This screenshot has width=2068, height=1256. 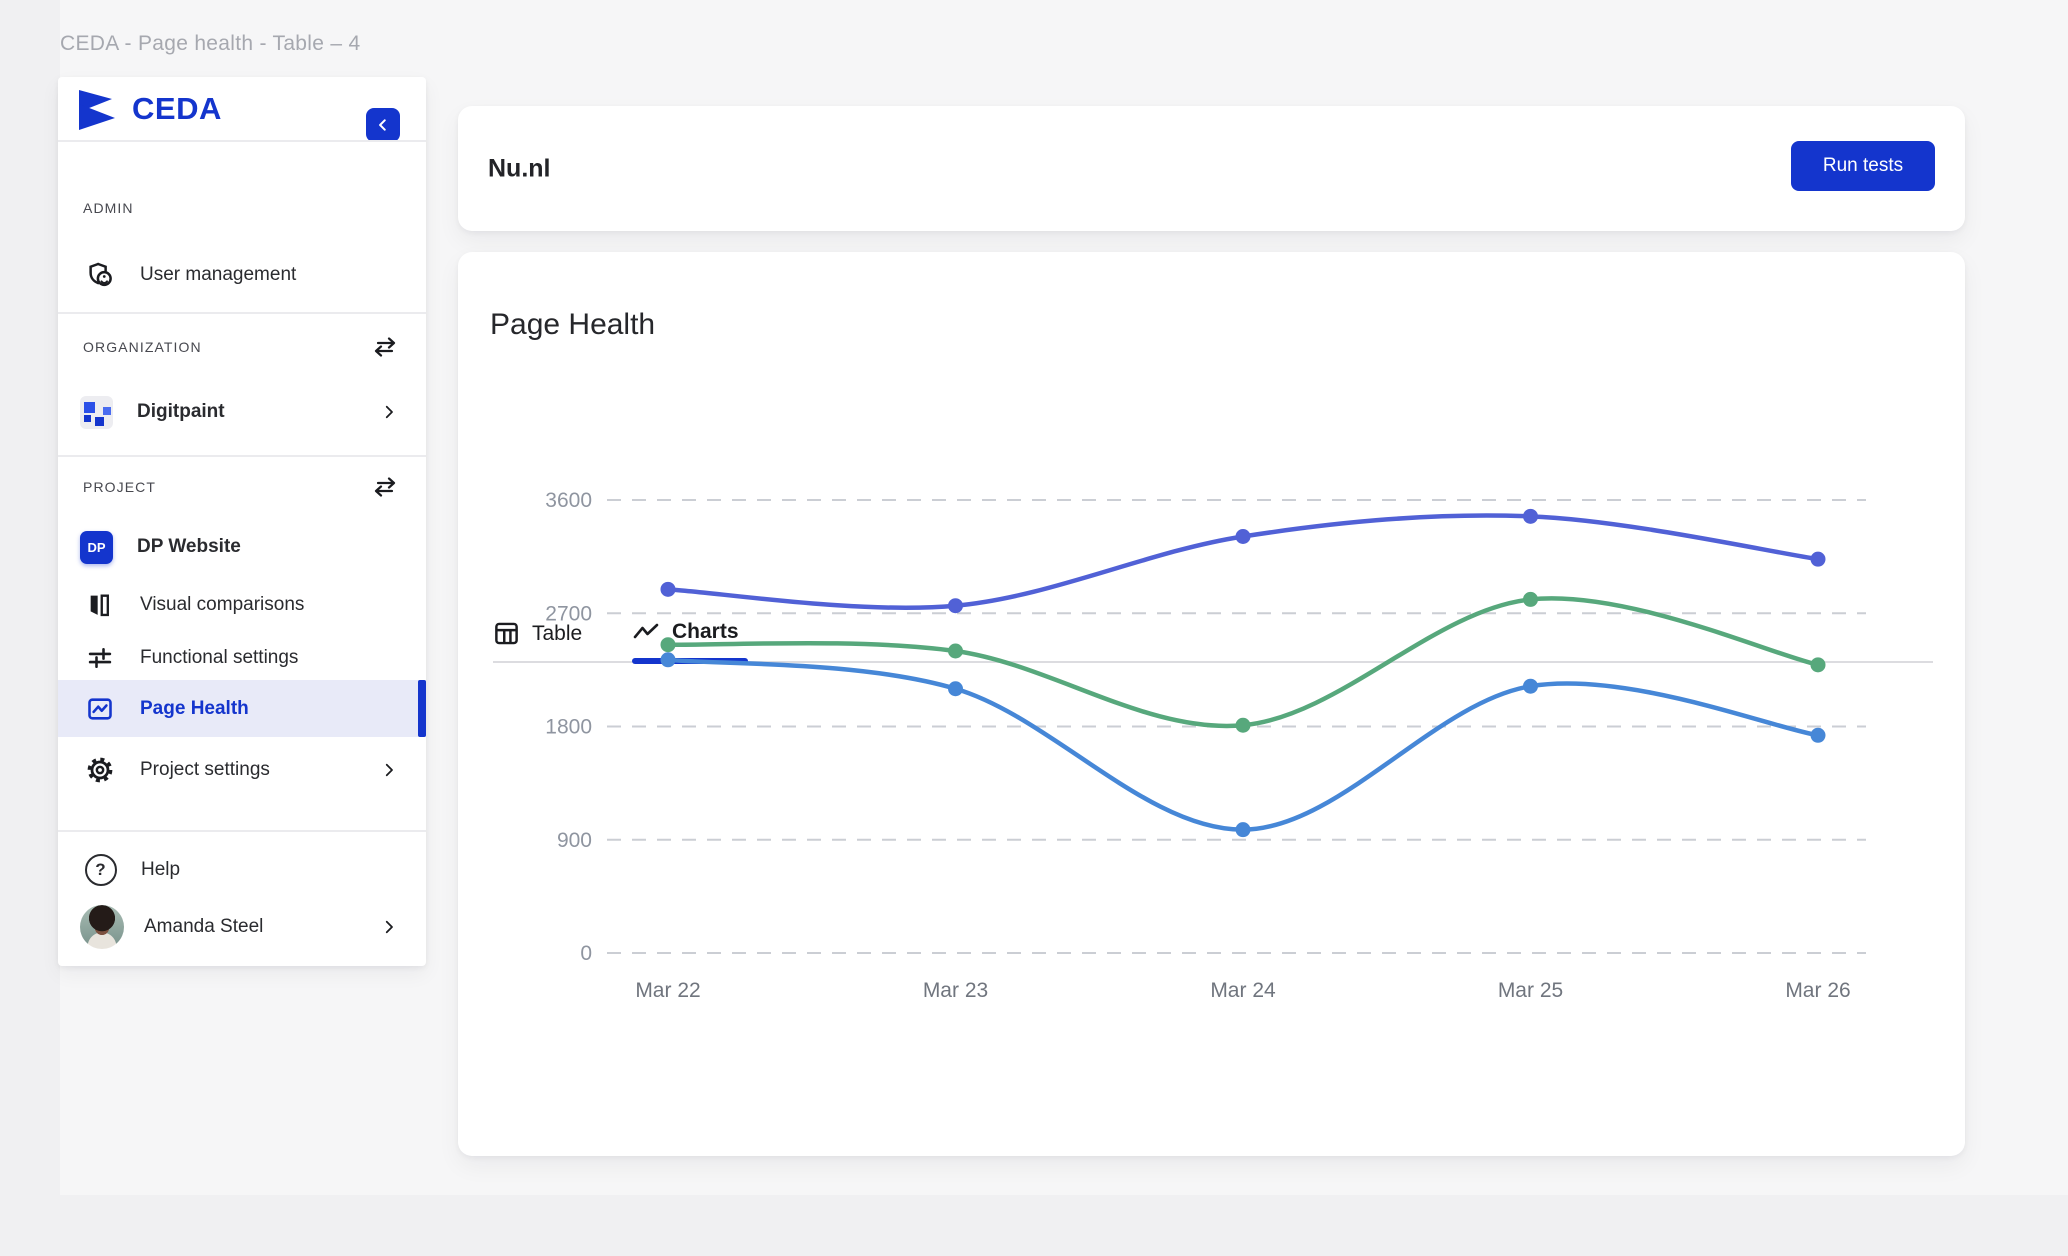 What do you see at coordinates (1211, 168) in the screenshot?
I see `page-header-card: Nu.nl Run tests` at bounding box center [1211, 168].